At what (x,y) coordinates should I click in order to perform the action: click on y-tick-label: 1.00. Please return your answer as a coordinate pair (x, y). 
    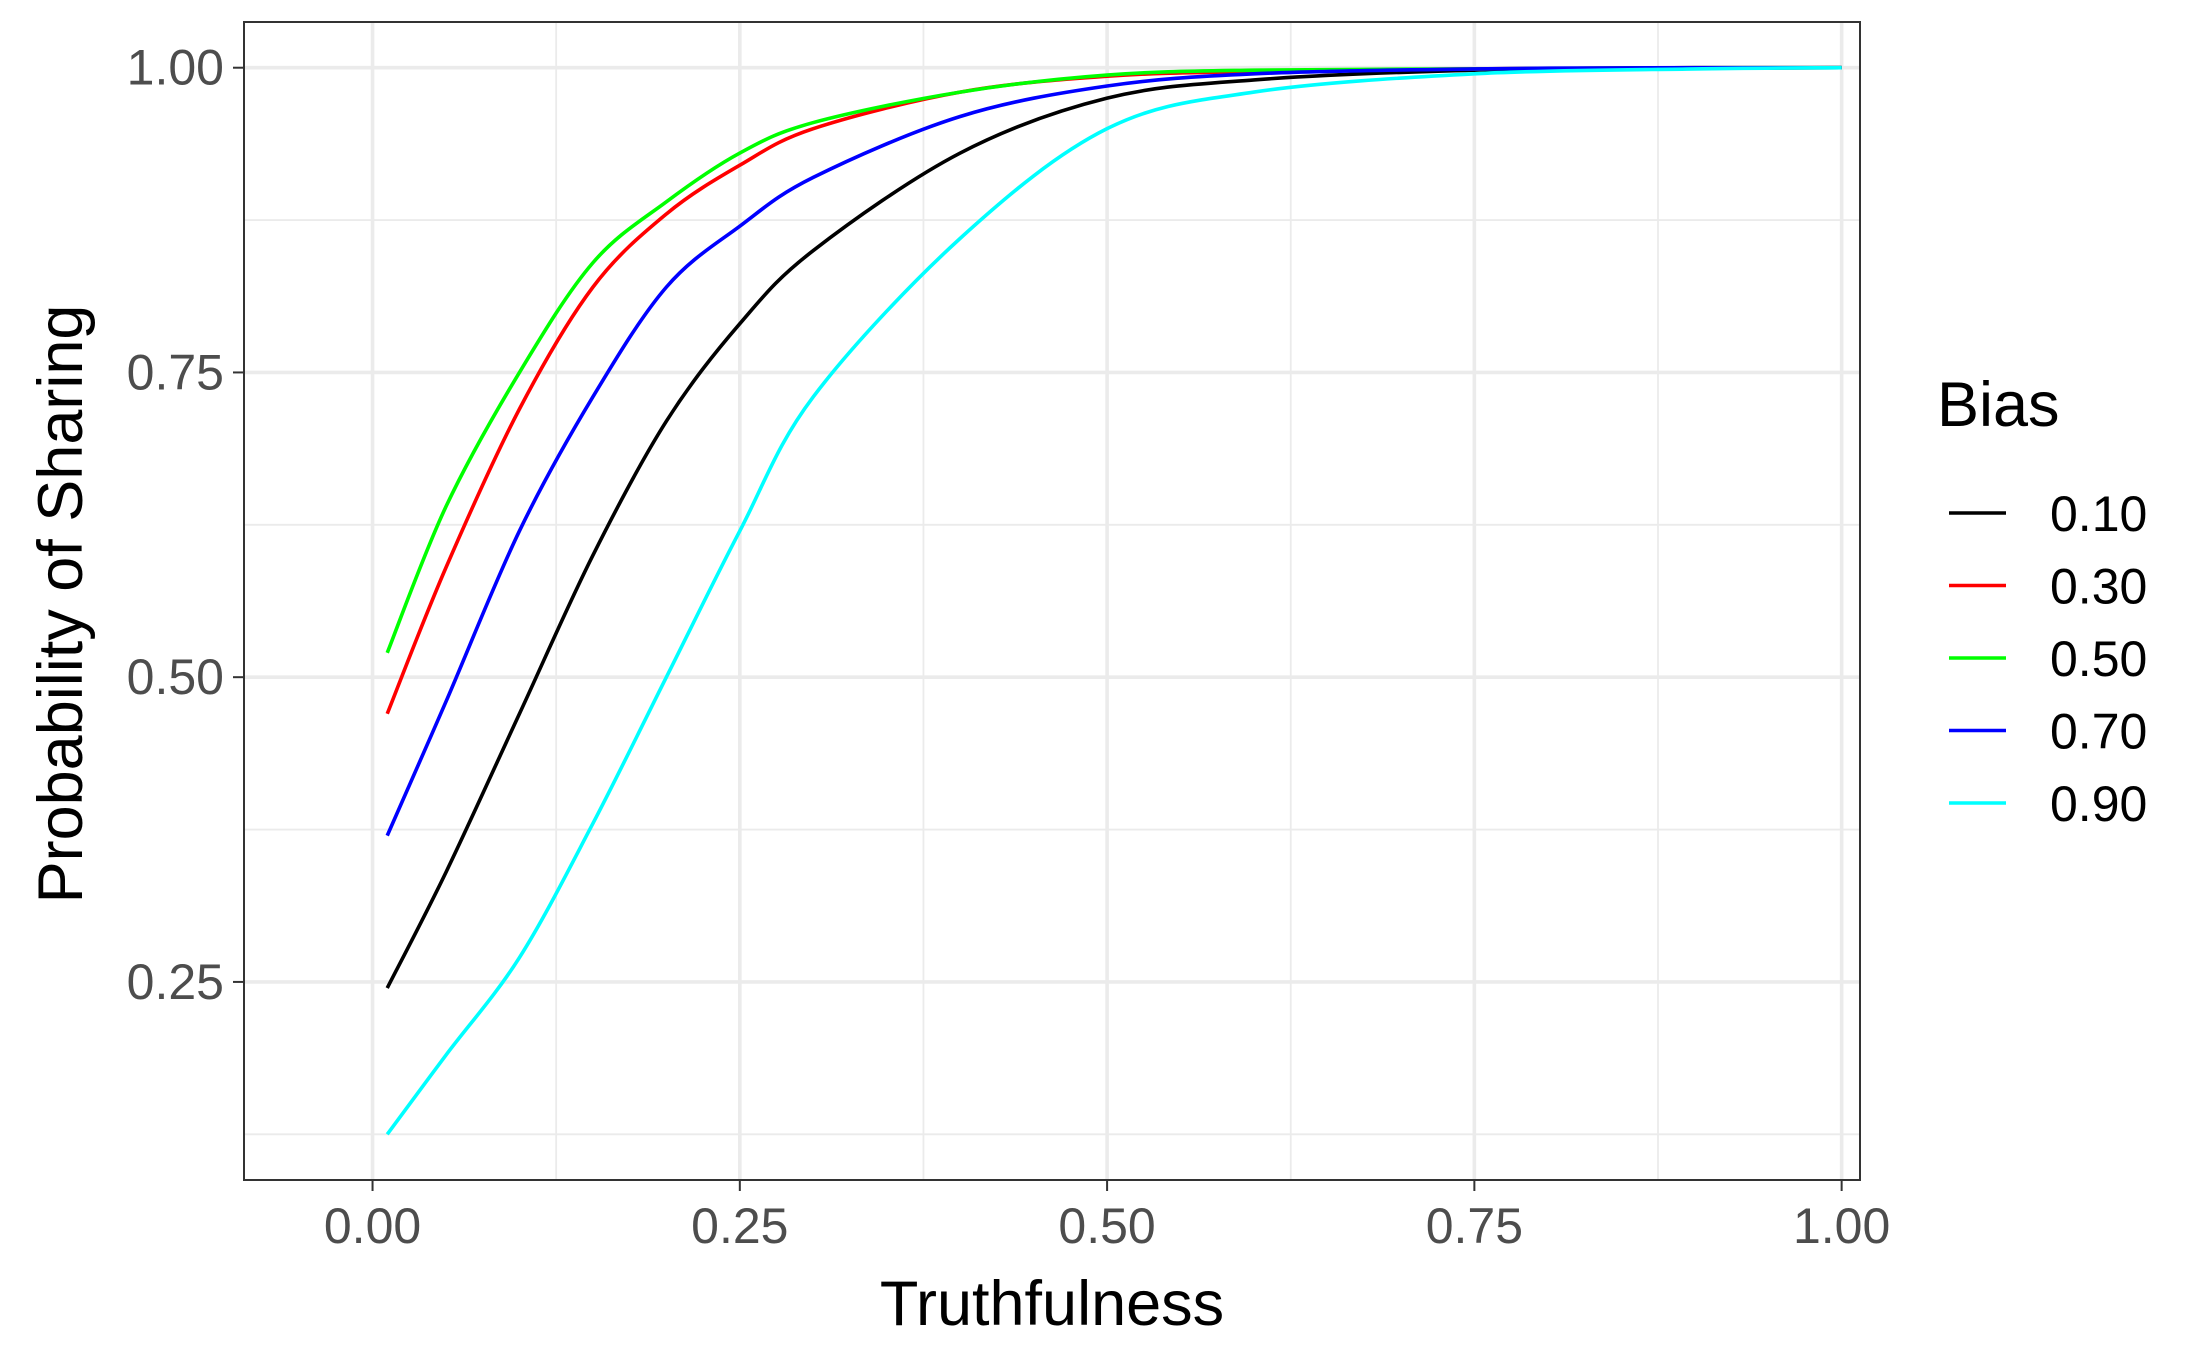
    Looking at the image, I should click on (175, 68).